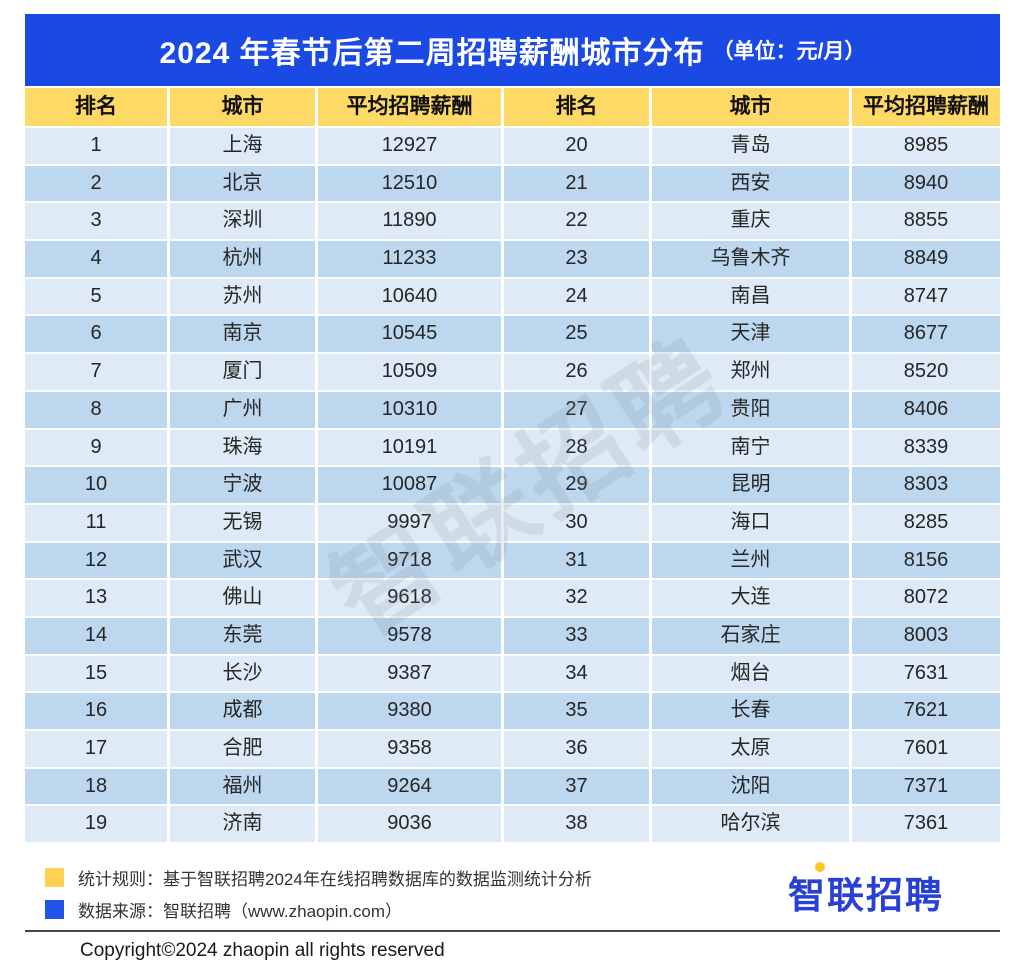 This screenshot has height=971, width=1024. Describe the element at coordinates (750, 184) in the screenshot. I see `city-cell: 西安` at that location.